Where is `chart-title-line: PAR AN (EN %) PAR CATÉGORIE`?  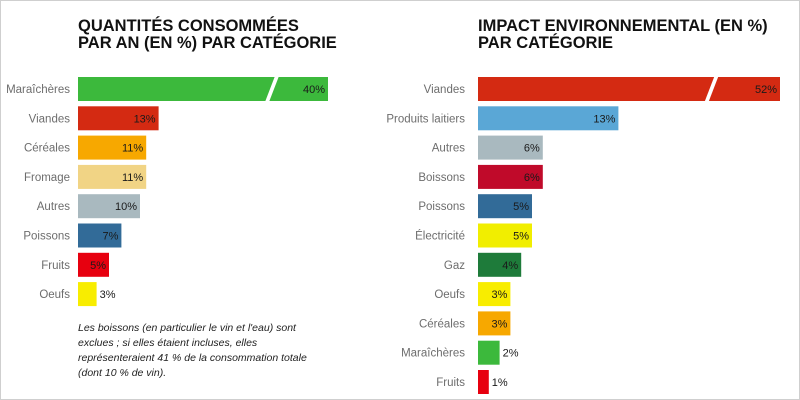
chart-title-line: PAR AN (EN %) PAR CATÉGORIE is located at coordinates (207, 42).